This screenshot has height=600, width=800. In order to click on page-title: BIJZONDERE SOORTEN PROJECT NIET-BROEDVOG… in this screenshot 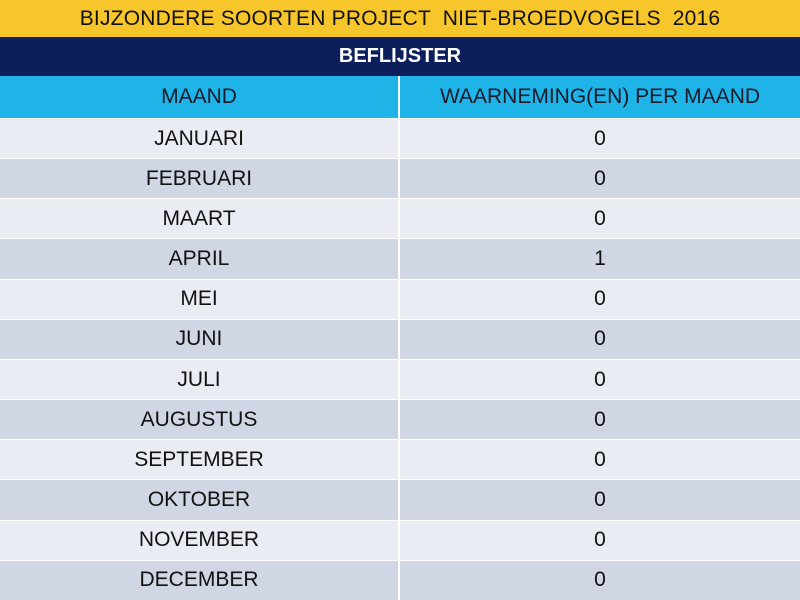, I will do `click(400, 18)`.